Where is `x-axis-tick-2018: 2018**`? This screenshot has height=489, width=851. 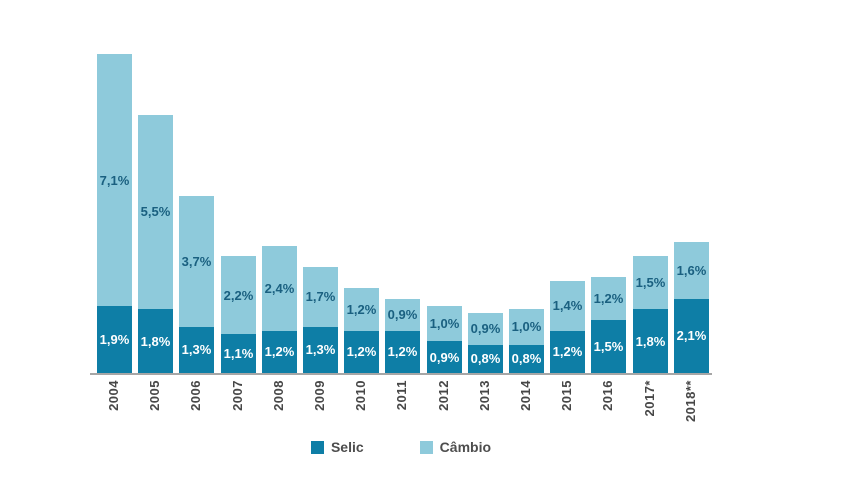 x-axis-tick-2018: 2018** is located at coordinates (691, 412).